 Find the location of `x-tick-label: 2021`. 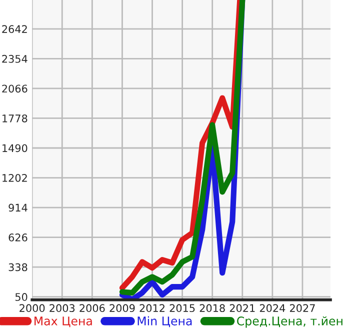

x-tick-label: 2021 is located at coordinates (242, 308).